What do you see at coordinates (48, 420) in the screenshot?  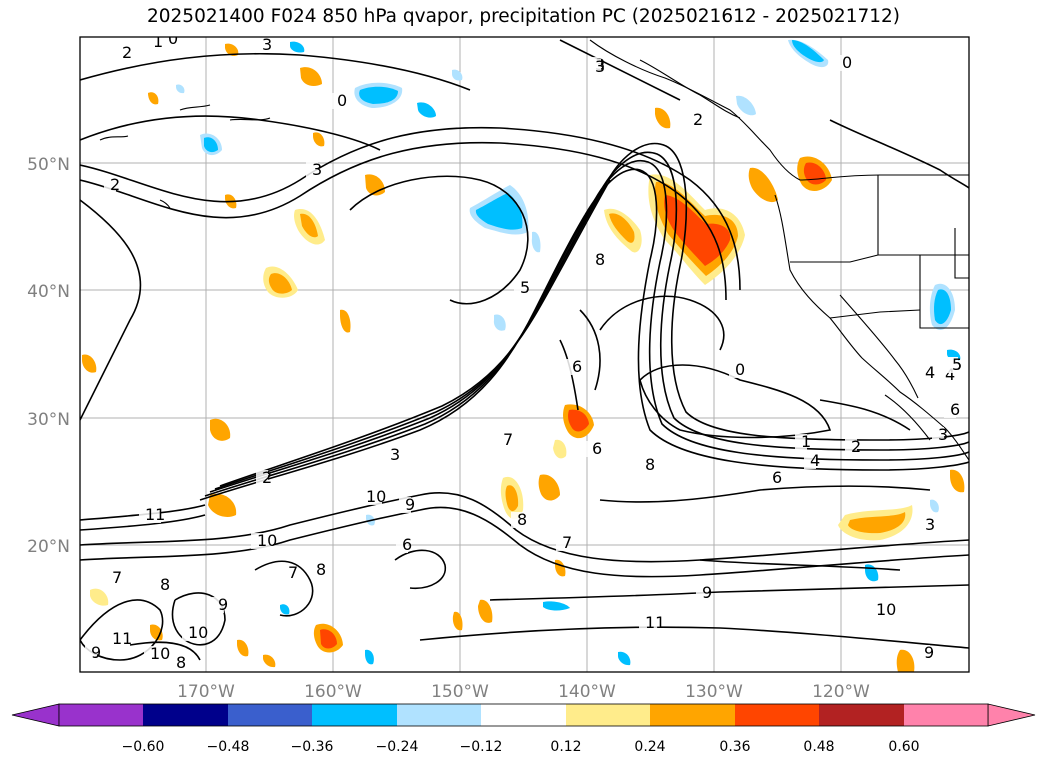 I see `lat-label: 30°N` at bounding box center [48, 420].